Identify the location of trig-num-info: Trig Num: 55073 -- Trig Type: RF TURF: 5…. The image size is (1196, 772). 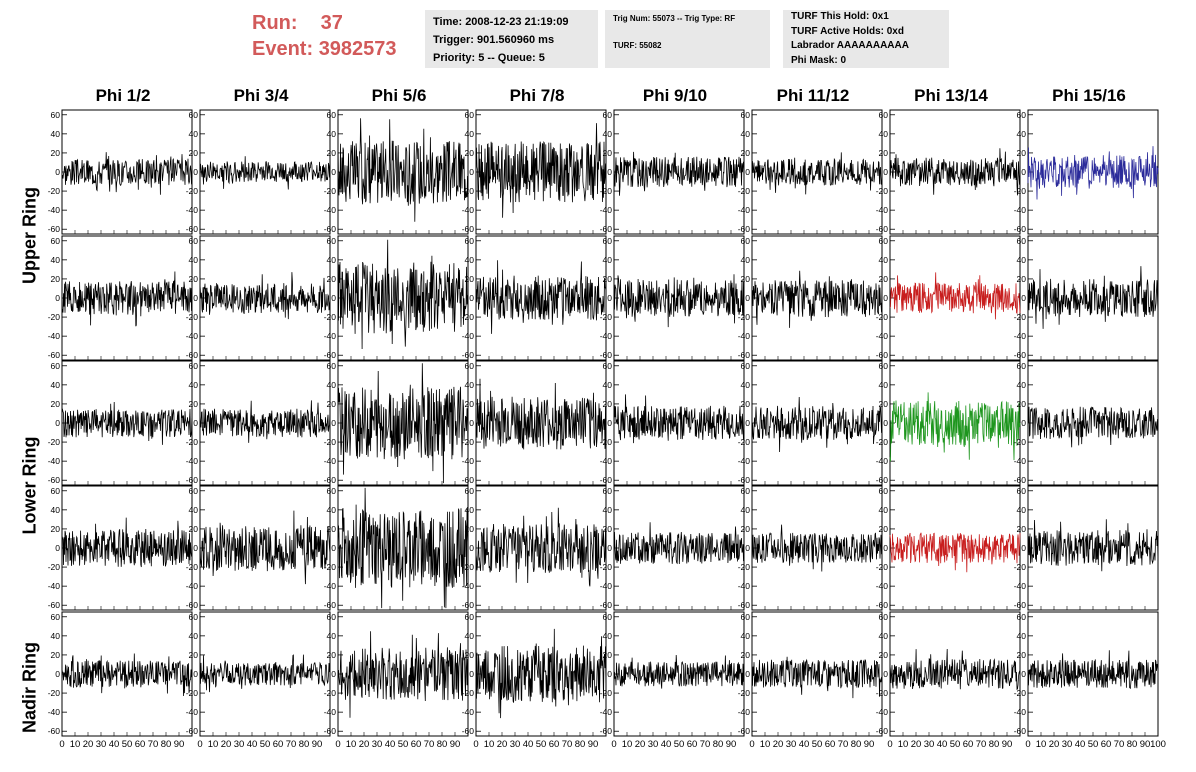
(687, 39).